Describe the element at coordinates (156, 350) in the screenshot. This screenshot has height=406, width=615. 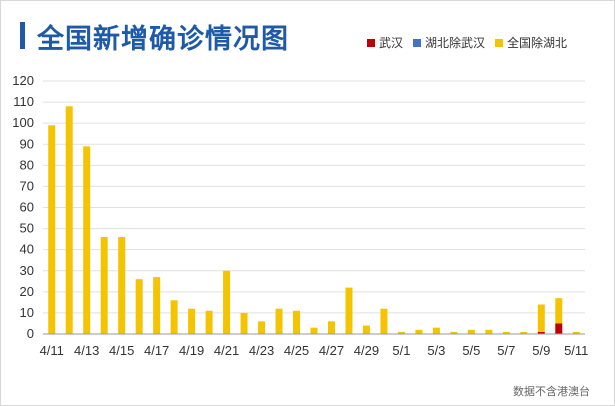
I see `x-tick-label: 4/17` at that location.